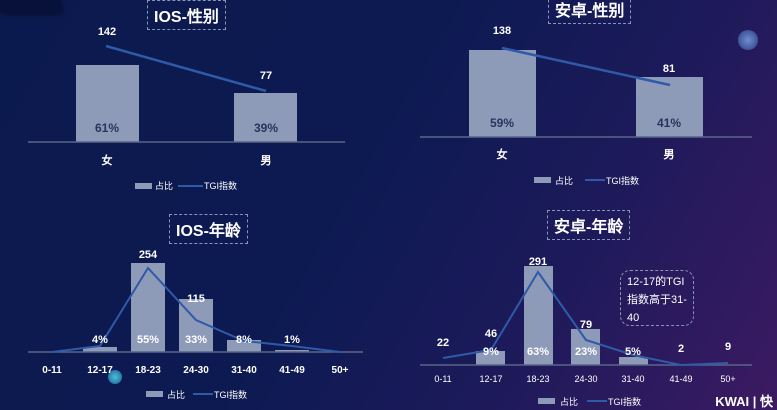 The width and height of the screenshot is (777, 410). What do you see at coordinates (728, 347) in the screenshot?
I see `svg-text: 9` at bounding box center [728, 347].